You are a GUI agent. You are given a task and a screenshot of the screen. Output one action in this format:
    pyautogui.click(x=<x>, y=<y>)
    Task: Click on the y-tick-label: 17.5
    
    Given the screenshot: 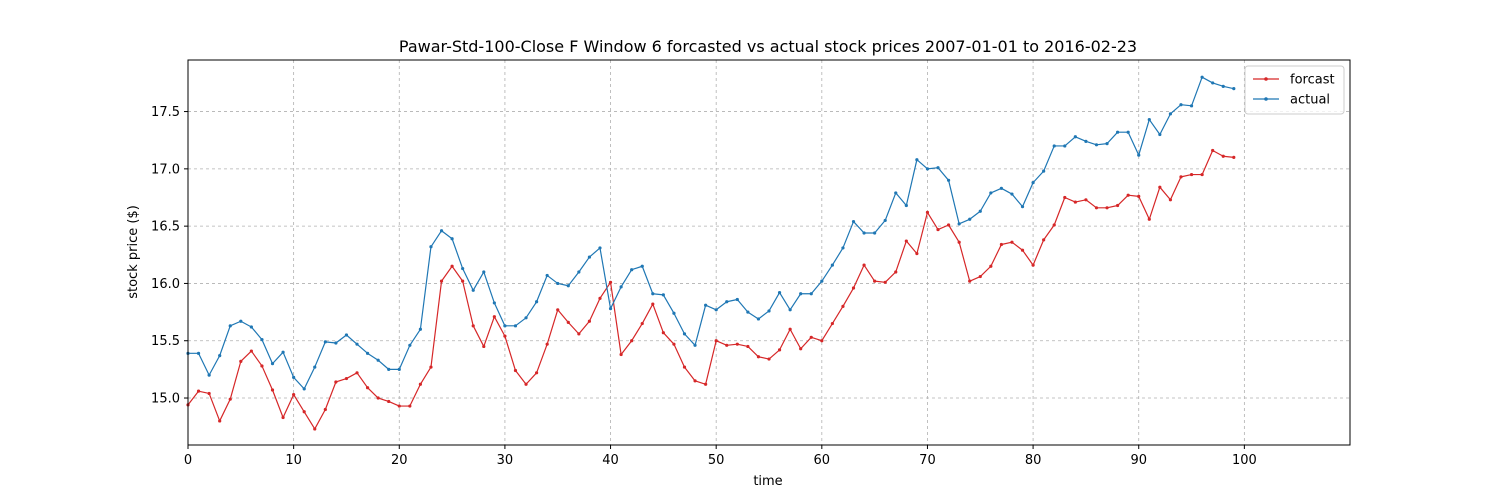 What is the action you would take?
    pyautogui.click(x=165, y=112)
    